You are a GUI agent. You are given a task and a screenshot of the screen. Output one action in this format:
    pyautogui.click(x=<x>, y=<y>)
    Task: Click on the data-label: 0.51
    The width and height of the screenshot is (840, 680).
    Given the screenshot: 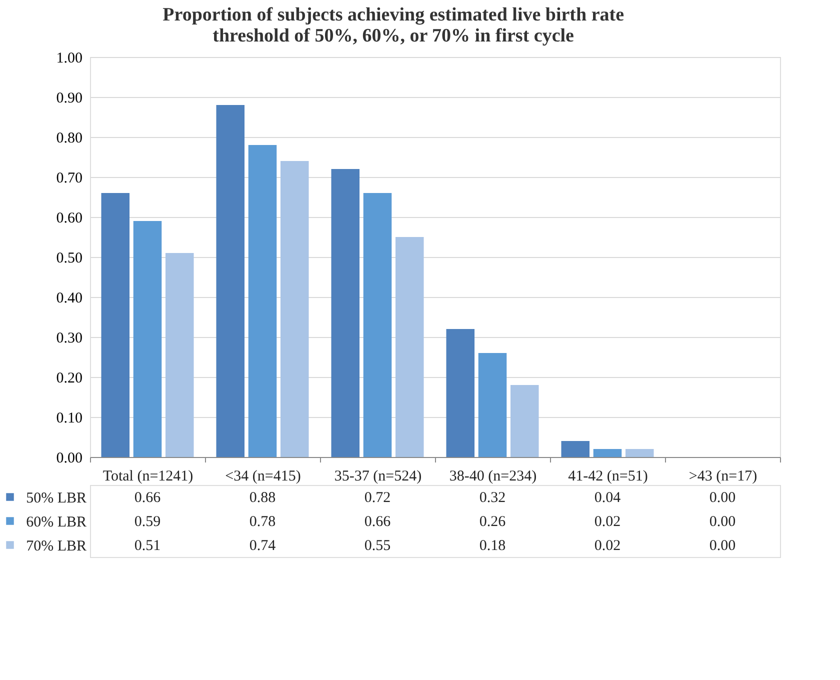 What is the action you would take?
    pyautogui.click(x=147, y=546)
    